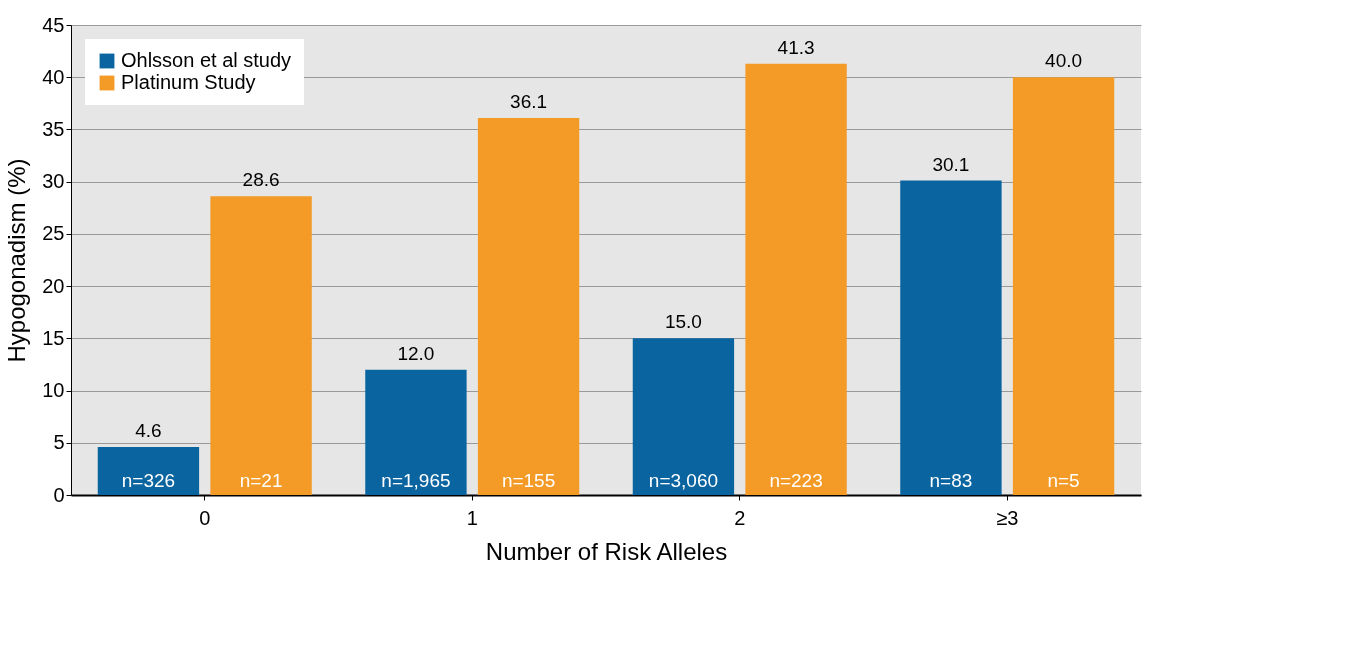  I want to click on data-label: 41.3, so click(796, 47).